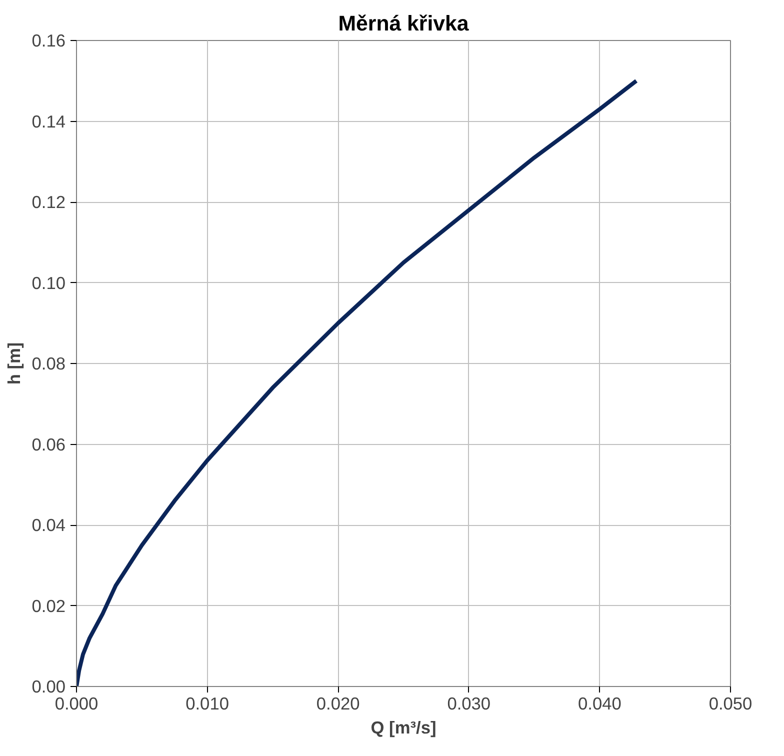 The height and width of the screenshot is (756, 784). I want to click on y-axis-title: h [m], so click(14, 363).